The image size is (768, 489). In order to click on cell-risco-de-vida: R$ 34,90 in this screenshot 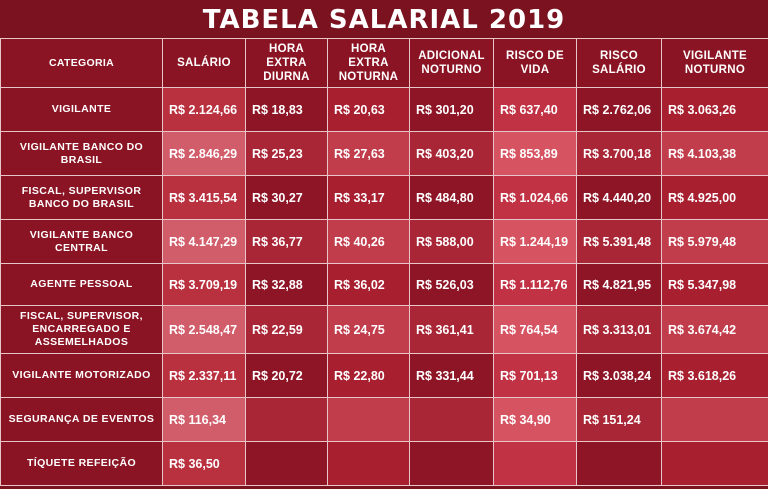, I will do `click(535, 419)`.